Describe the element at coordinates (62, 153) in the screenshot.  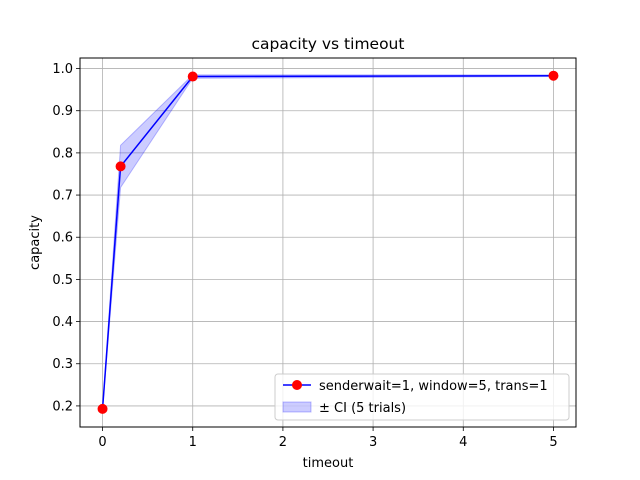
I see `y-tick-label: 0.8` at that location.